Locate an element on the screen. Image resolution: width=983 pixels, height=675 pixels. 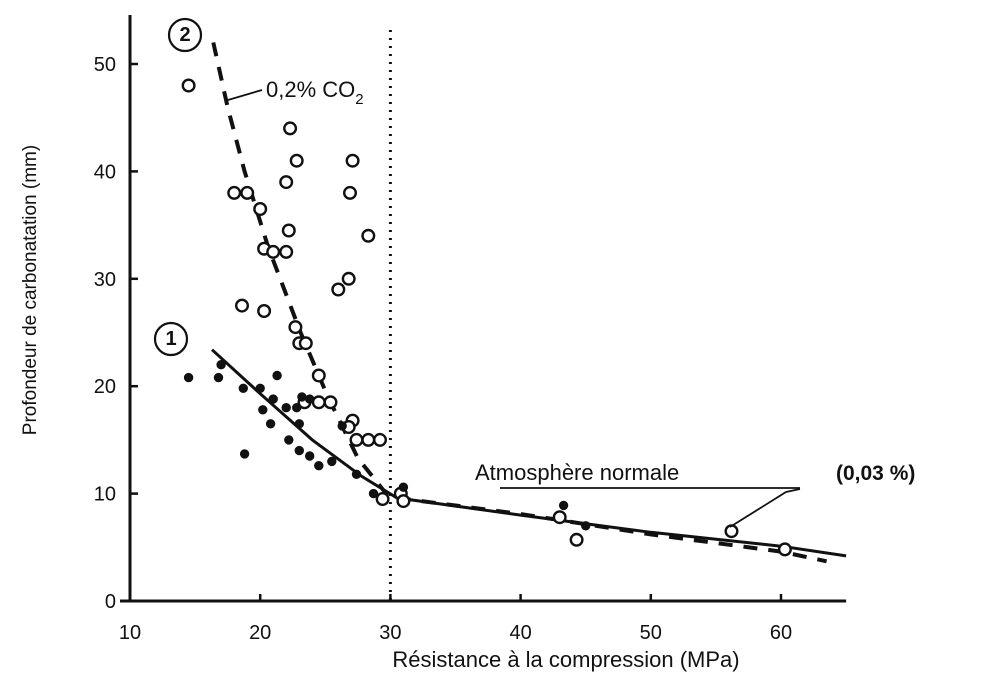
series-1-badge-number: 1 is located at coordinates (170, 339).